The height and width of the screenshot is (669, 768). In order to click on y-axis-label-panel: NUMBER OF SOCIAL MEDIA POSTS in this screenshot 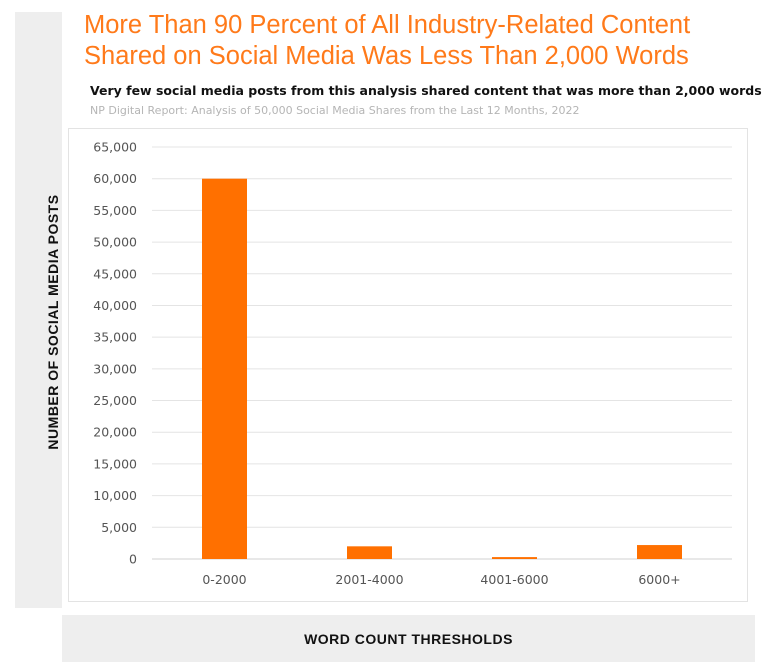, I will do `click(38, 310)`.